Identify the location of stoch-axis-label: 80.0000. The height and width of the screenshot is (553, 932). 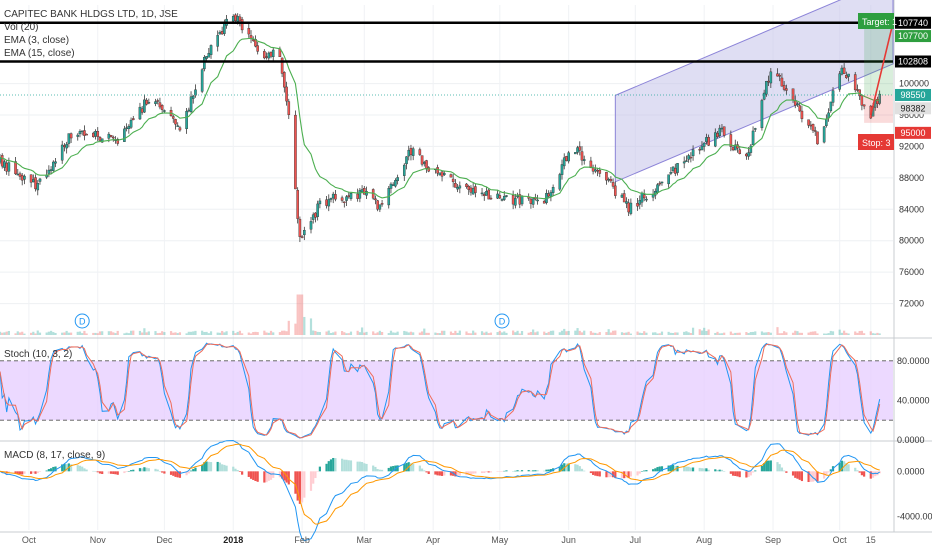
(913, 361).